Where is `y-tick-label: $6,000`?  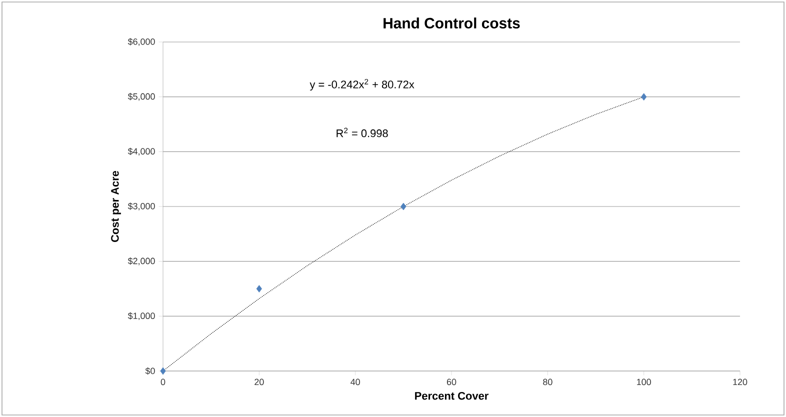
y-tick-label: $6,000 is located at coordinates (141, 42).